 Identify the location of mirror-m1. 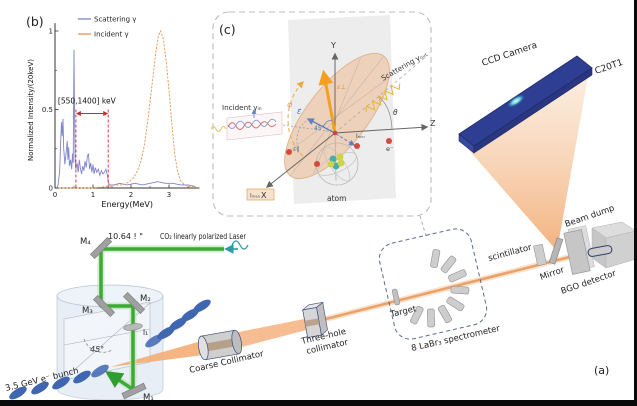
(134, 391).